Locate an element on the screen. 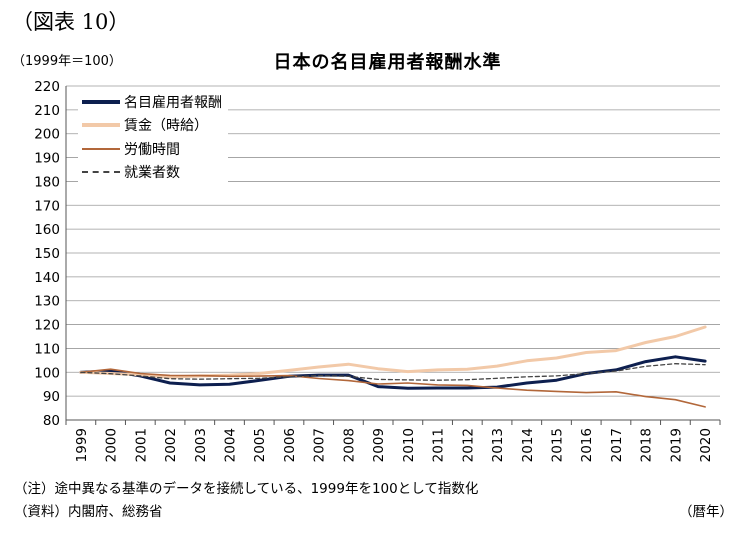 Image resolution: width=745 pixels, height=536 pixels. y-tick-label: 170 is located at coordinates (47, 206).